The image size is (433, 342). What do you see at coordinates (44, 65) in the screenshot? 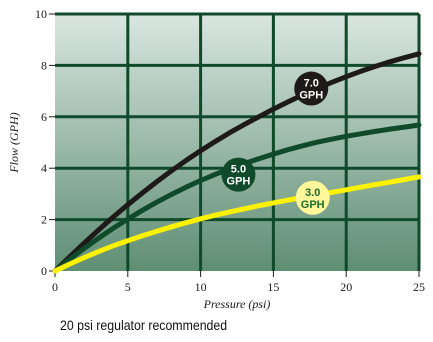
I see `y-tick-8: 8` at bounding box center [44, 65].